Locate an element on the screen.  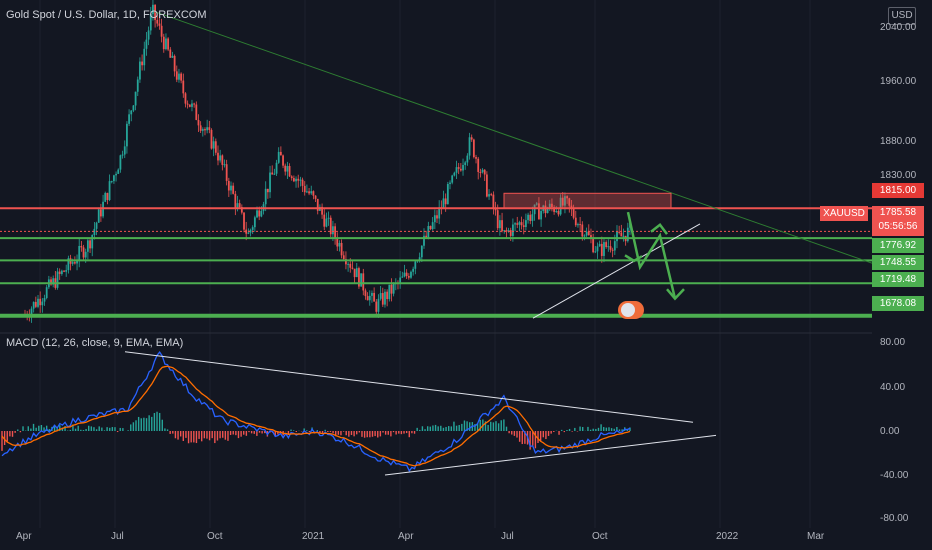
countdown: 05:56:56 is located at coordinates (898, 226).